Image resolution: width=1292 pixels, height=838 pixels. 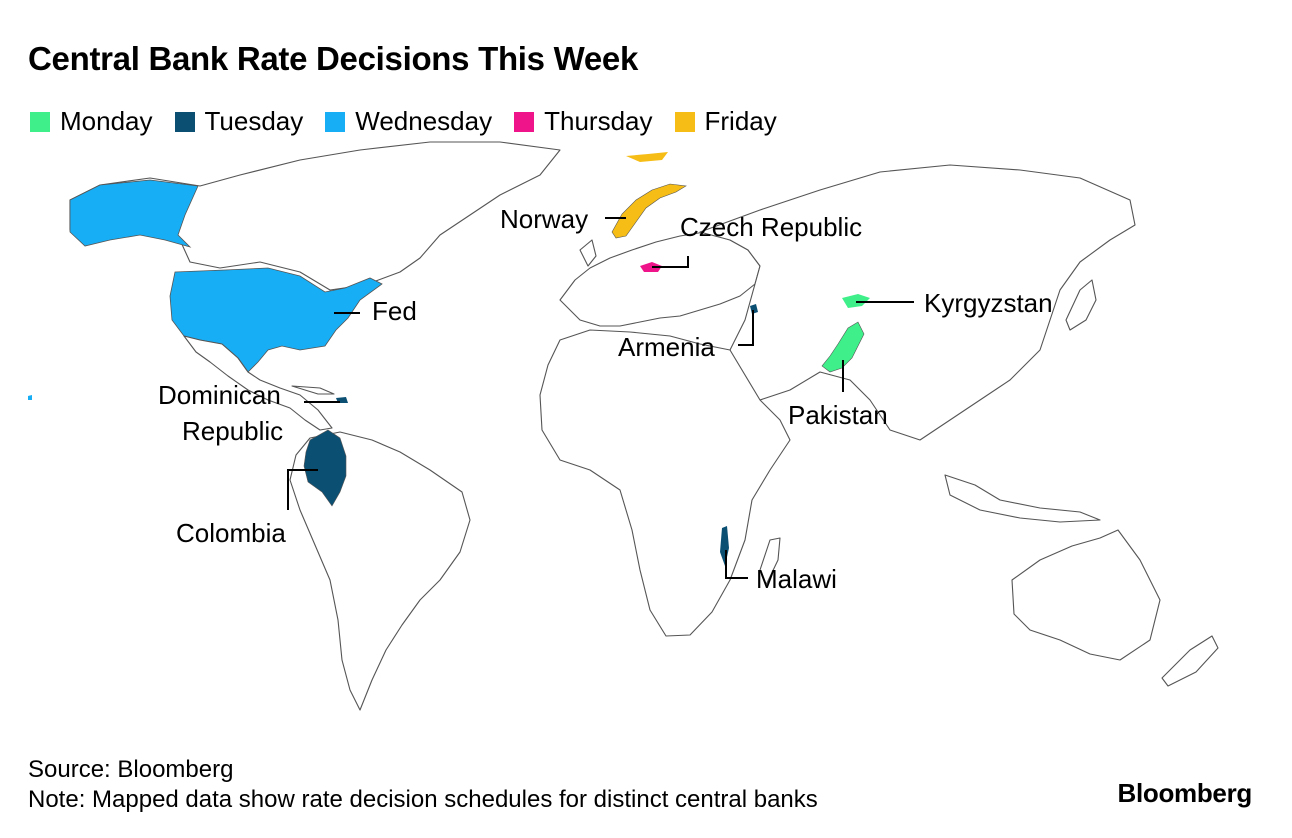 What do you see at coordinates (106, 121) in the screenshot?
I see `legend-label-monday: Monday` at bounding box center [106, 121].